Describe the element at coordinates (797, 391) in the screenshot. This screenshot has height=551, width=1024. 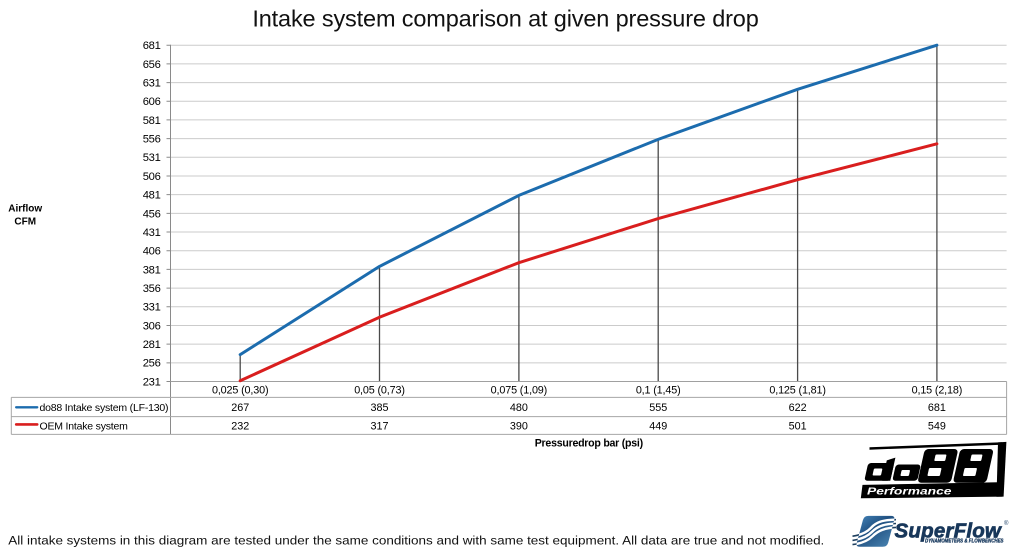
I see `svg-text: 0,125 (1,81)` at that location.